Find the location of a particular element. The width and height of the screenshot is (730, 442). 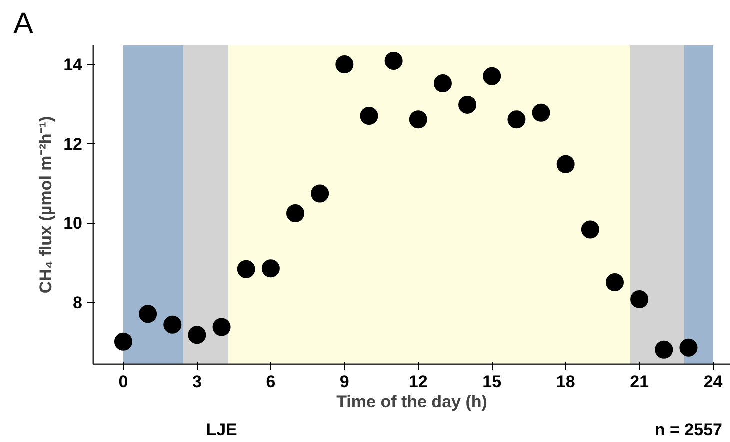

x-tick-label: 12 is located at coordinates (418, 382).